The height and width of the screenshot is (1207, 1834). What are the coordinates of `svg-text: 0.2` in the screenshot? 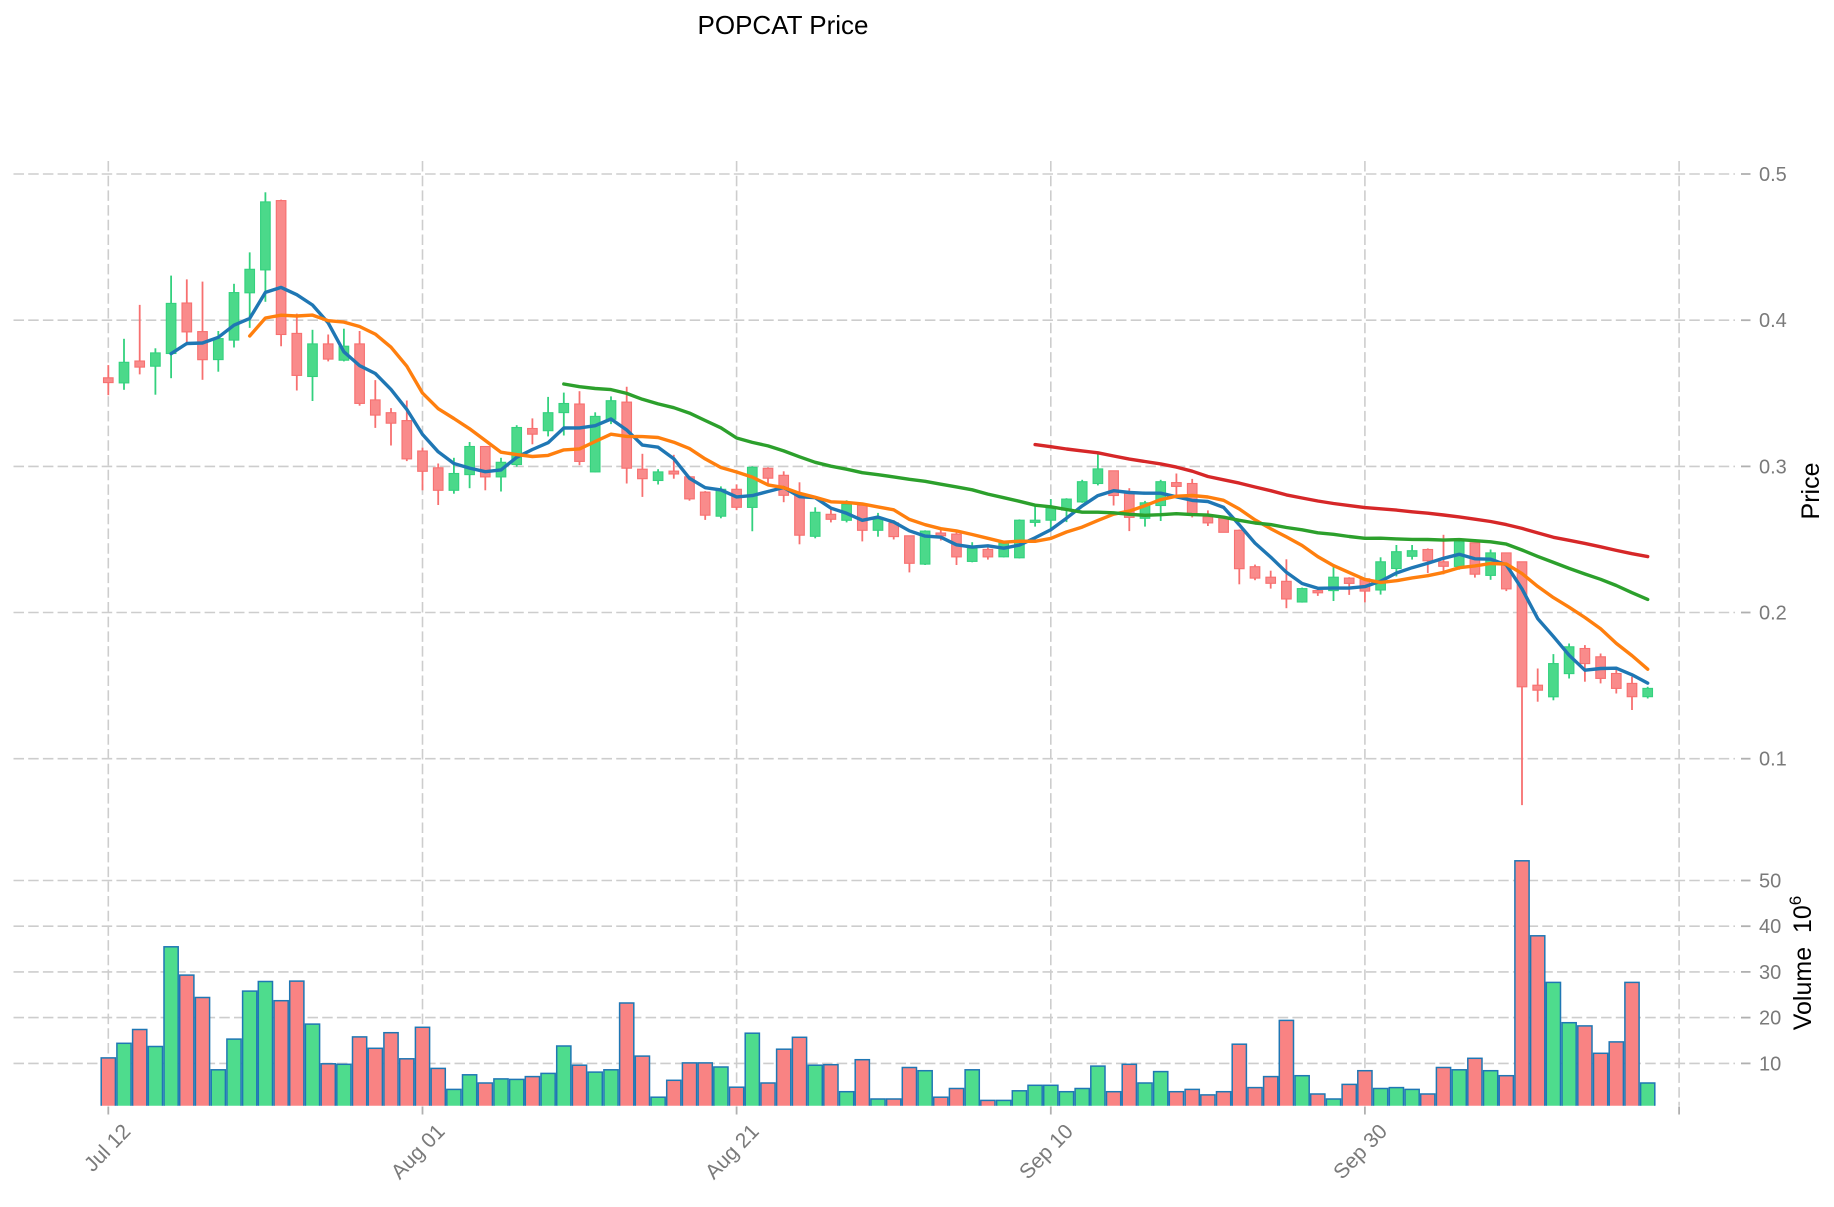 It's located at (1773, 614).